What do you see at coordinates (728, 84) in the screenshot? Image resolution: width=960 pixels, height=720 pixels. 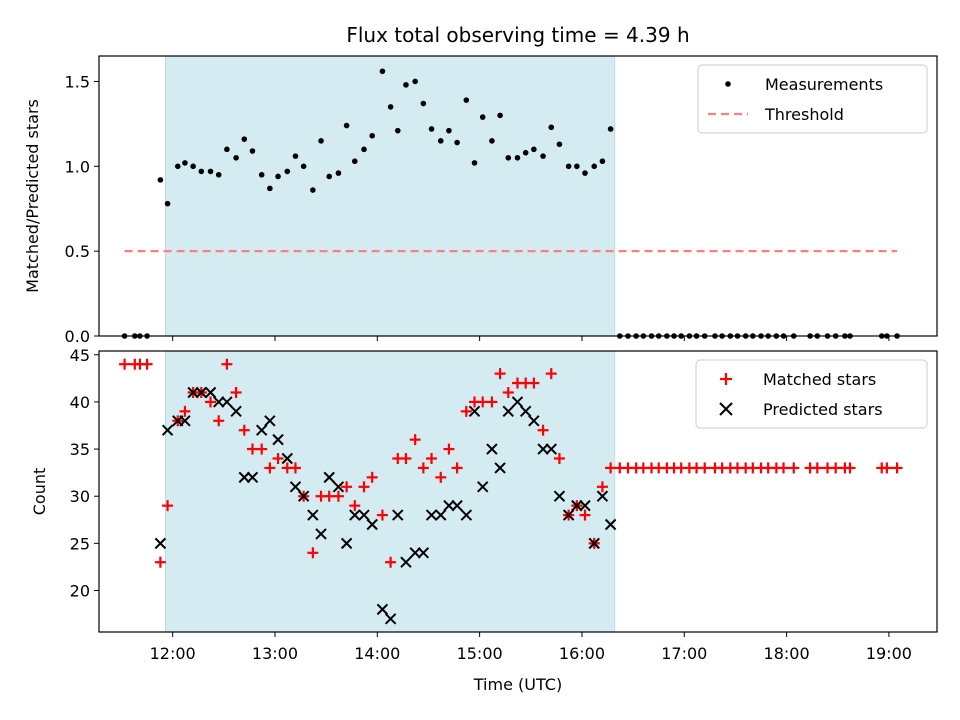 I see `legend-handle-dot` at bounding box center [728, 84].